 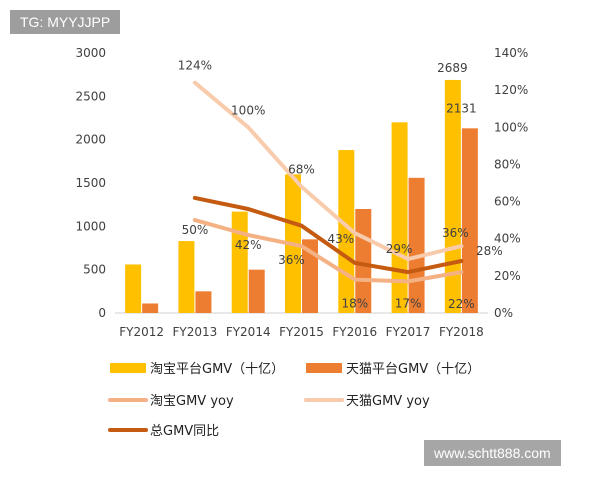 I want to click on data-label: 2689, so click(x=452, y=68).